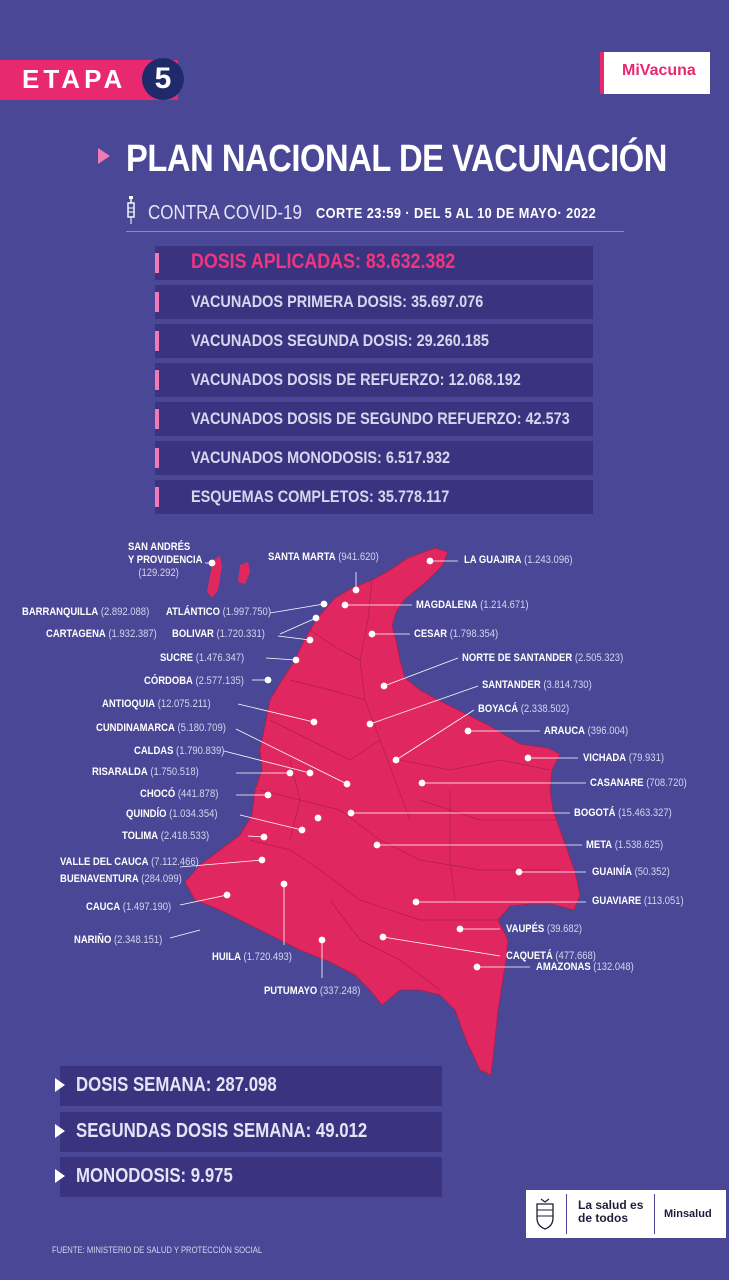  What do you see at coordinates (320, 496) in the screenshot?
I see `stat-label: ESQUEMAS COMPLETOS: 35.778.117` at bounding box center [320, 496].